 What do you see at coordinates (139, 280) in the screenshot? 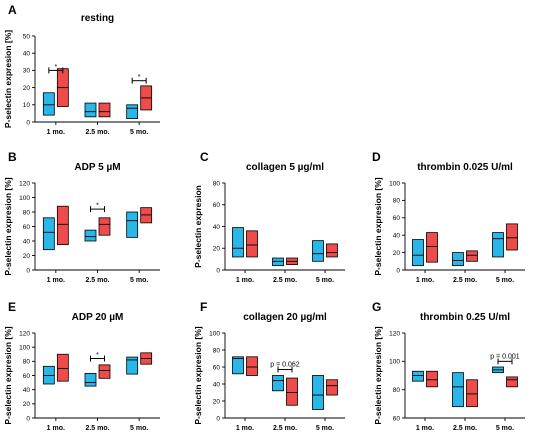
I see `x-tick-label-b: 5 mo.` at bounding box center [139, 280].